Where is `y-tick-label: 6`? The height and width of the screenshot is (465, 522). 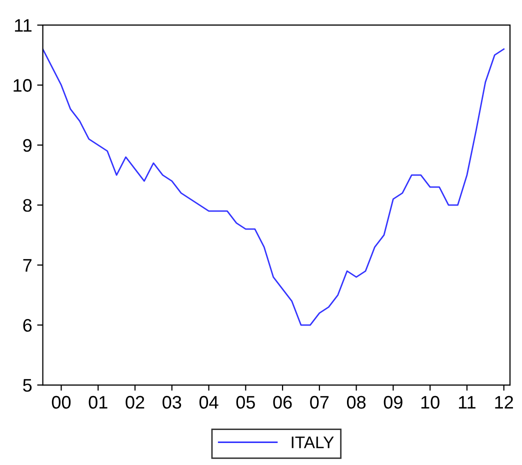
y-tick-label: 6 is located at coordinates (27, 325).